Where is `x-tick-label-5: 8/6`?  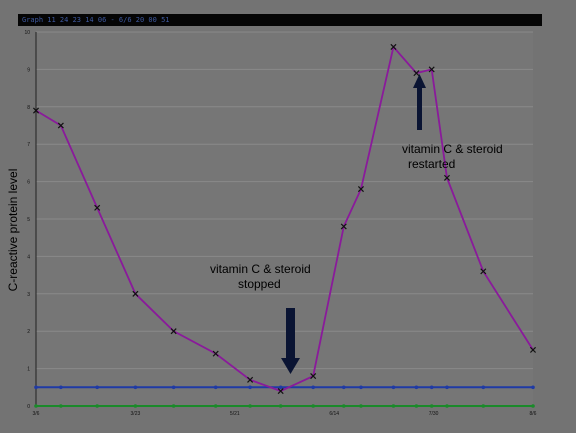 x-tick-label-5: 8/6 is located at coordinates (533, 414).